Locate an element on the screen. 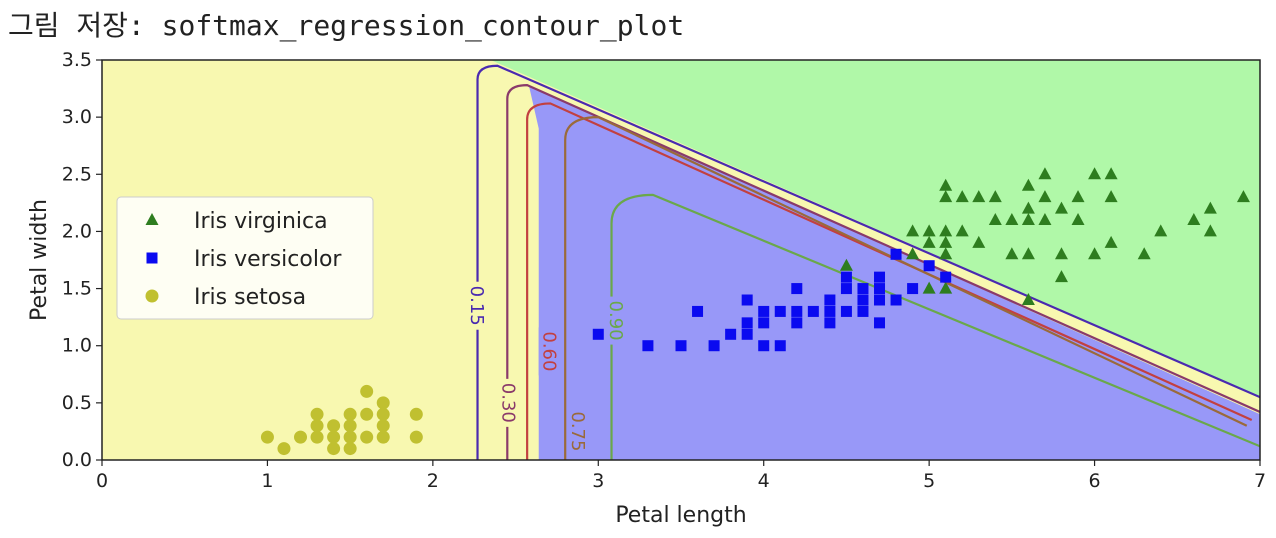 This screenshot has height=538, width=1276. y-tick-label: 2.5 is located at coordinates (77, 174).